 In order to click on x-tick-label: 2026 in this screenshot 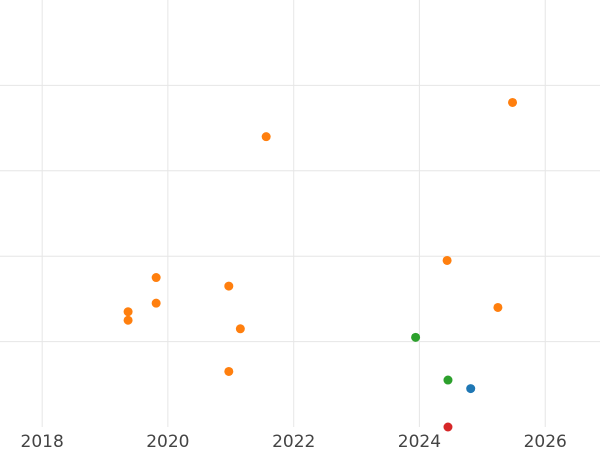, I will do `click(545, 441)`.